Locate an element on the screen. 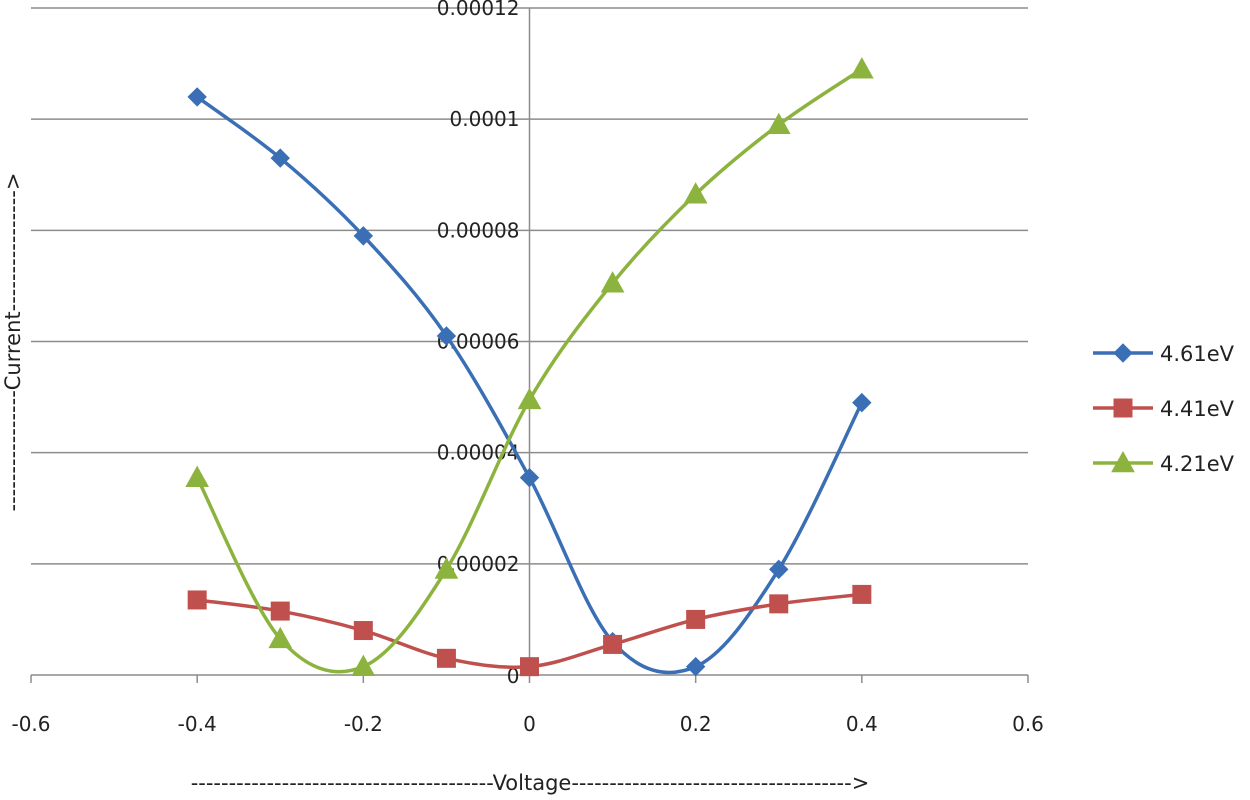 This screenshot has height=800, width=1250. legend: 4.61eV 4.41eV 4.21eV is located at coordinates (1164, 409).